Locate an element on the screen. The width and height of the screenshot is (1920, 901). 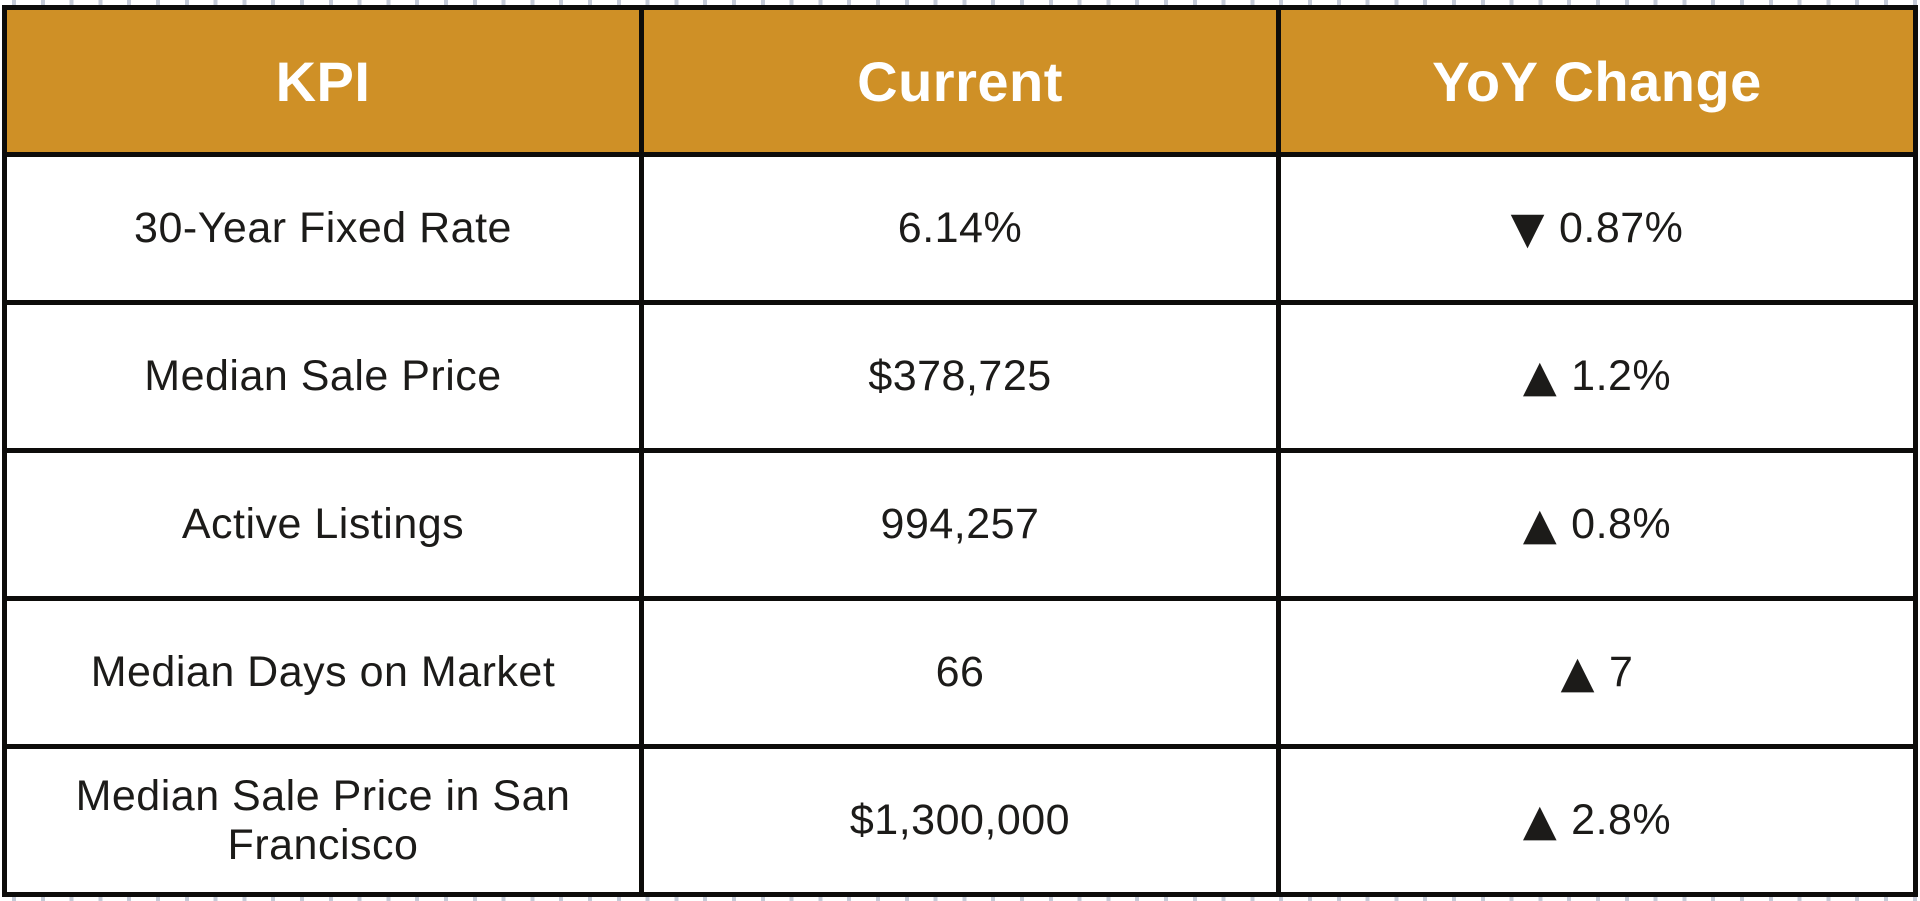
yoy-change-cell: ▼ 0.87% is located at coordinates (1597, 228).